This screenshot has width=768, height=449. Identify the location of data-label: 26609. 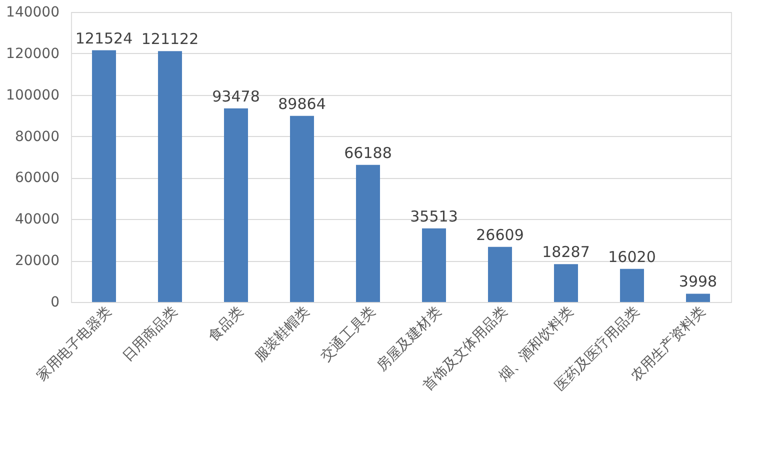
(500, 235).